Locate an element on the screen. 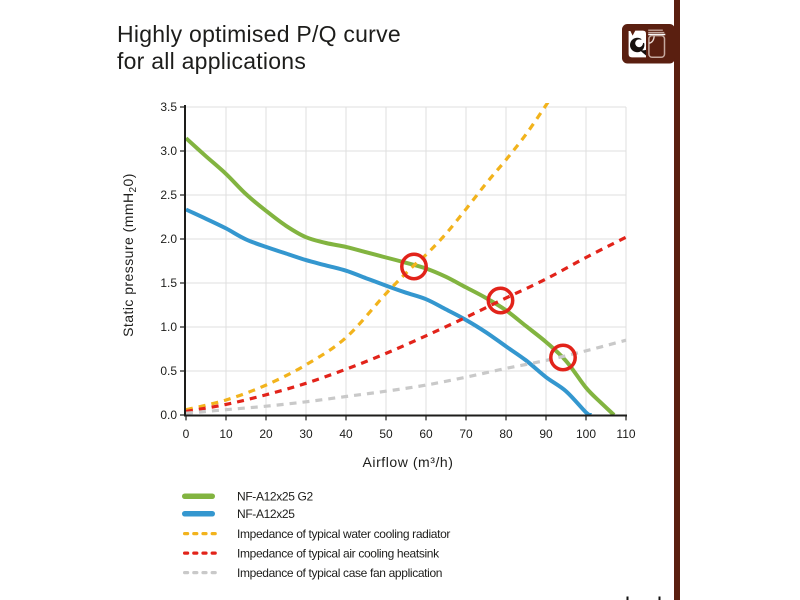 The image size is (800, 600). svg-text: 60 is located at coordinates (426, 434).